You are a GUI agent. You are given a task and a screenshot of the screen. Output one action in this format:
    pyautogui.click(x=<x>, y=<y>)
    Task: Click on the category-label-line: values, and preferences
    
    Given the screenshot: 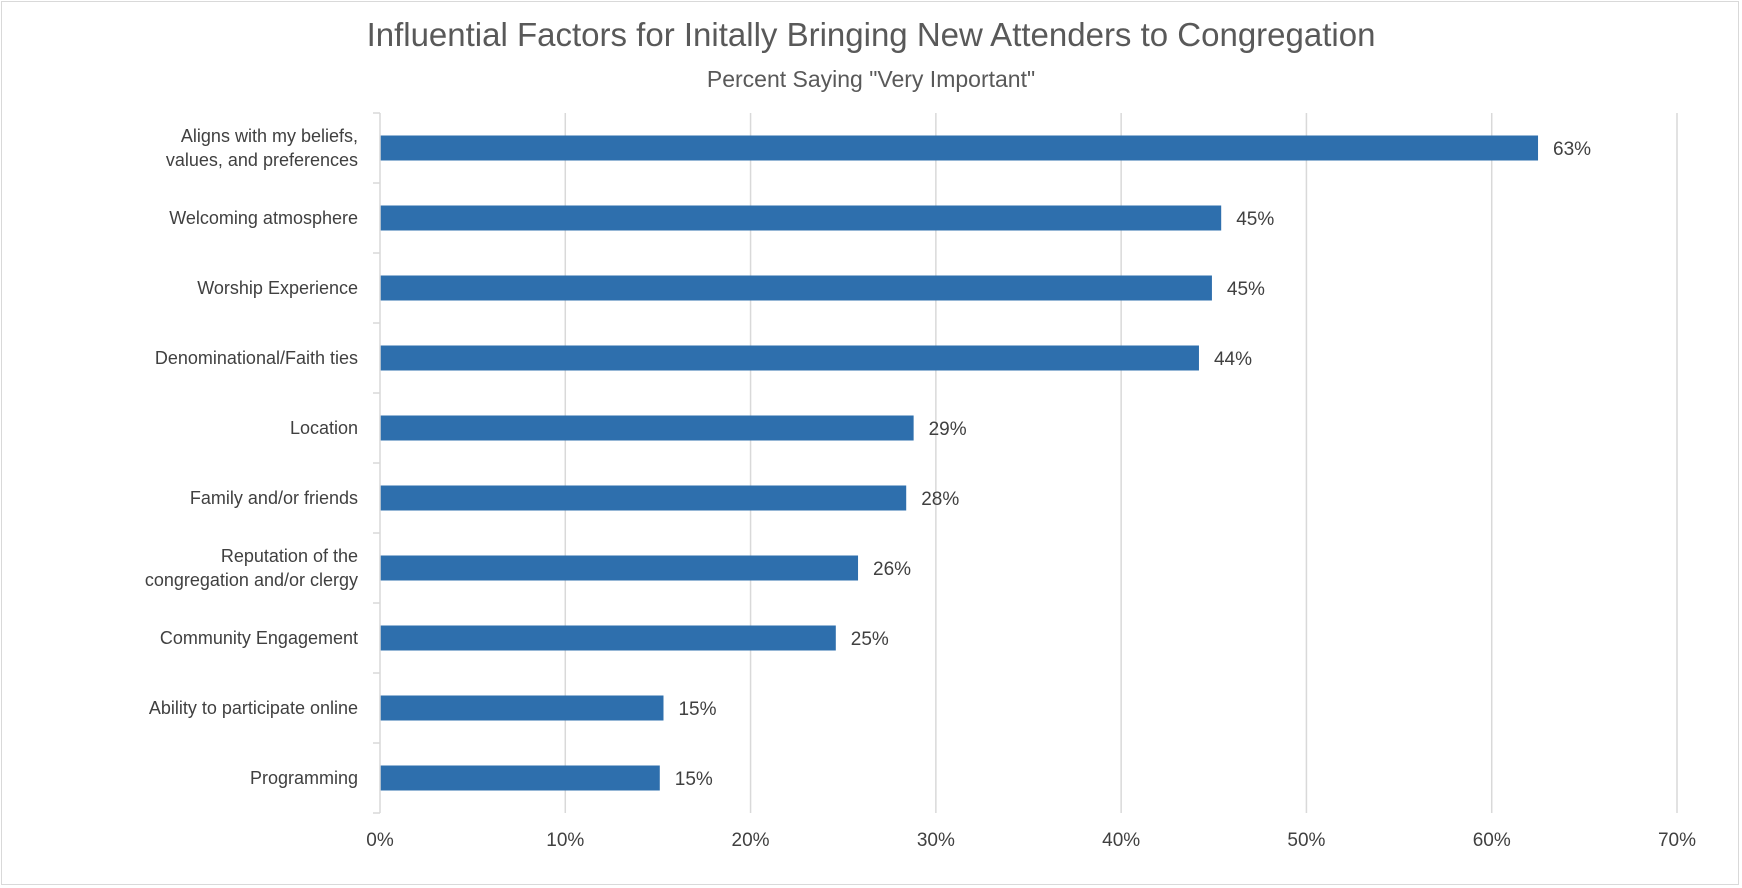 What is the action you would take?
    pyautogui.click(x=262, y=160)
    